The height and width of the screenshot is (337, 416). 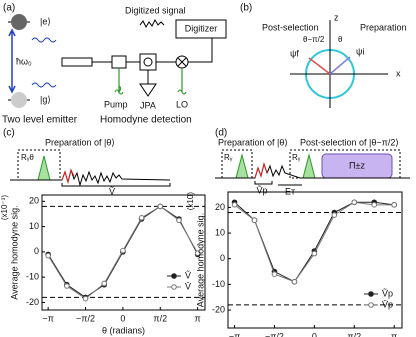 What do you see at coordinates (290, 191) in the screenshot?
I see `time-label: Eᴛ` at bounding box center [290, 191].